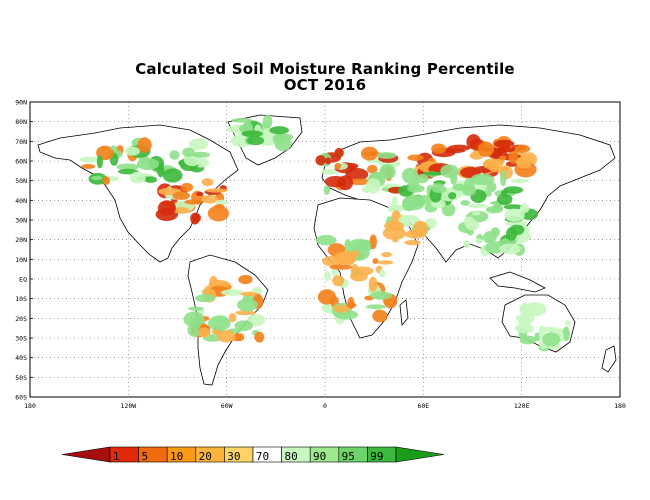  What do you see at coordinates (23, 280) in the screenshot?
I see `lat-tick-label: EQ` at bounding box center [23, 280].